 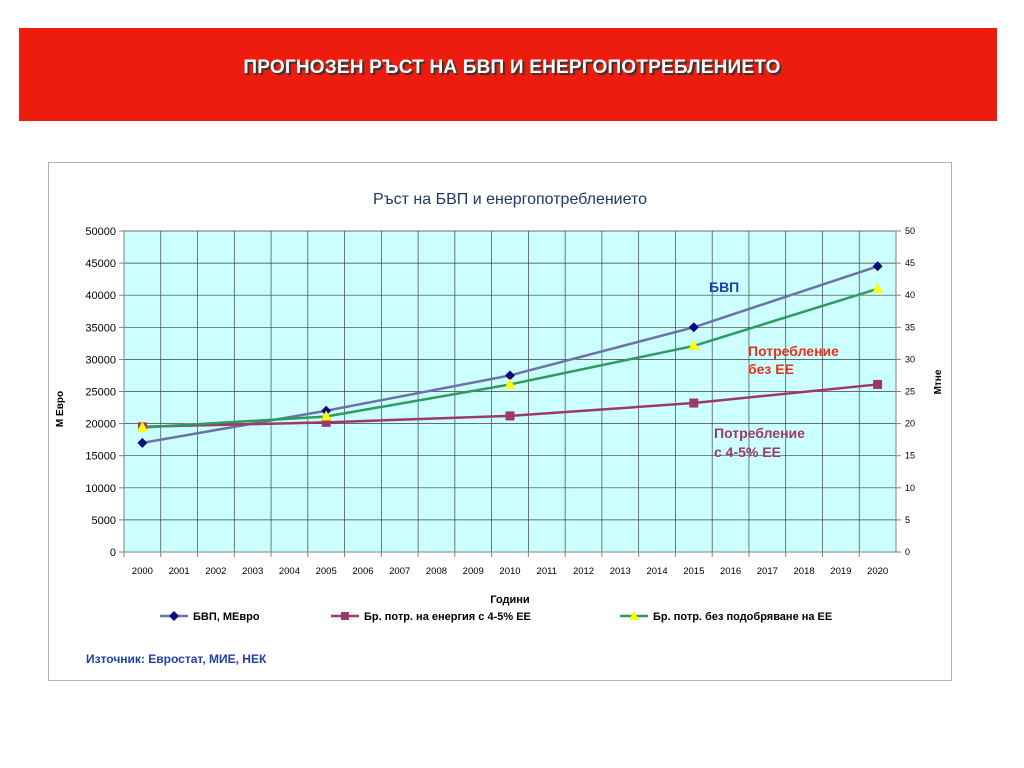 I want to click on title-banner, so click(x=508, y=74).